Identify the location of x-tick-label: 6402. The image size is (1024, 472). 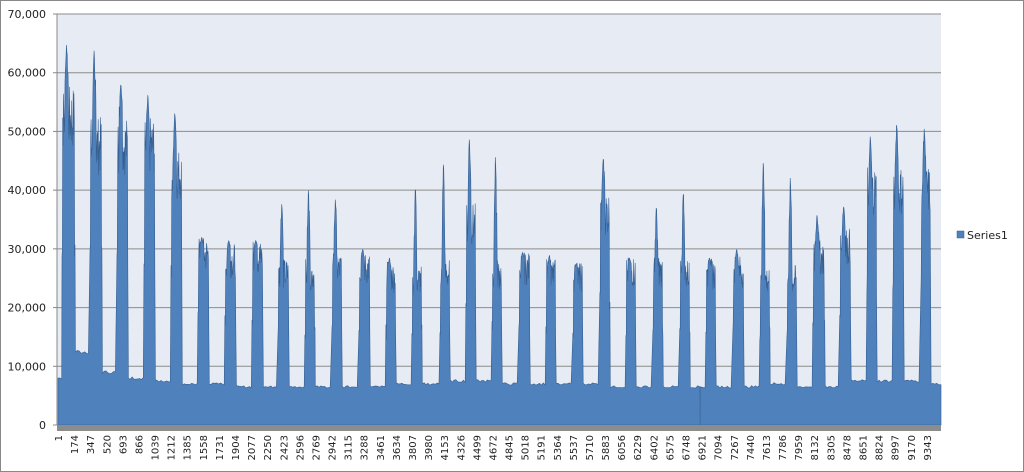
(654, 447).